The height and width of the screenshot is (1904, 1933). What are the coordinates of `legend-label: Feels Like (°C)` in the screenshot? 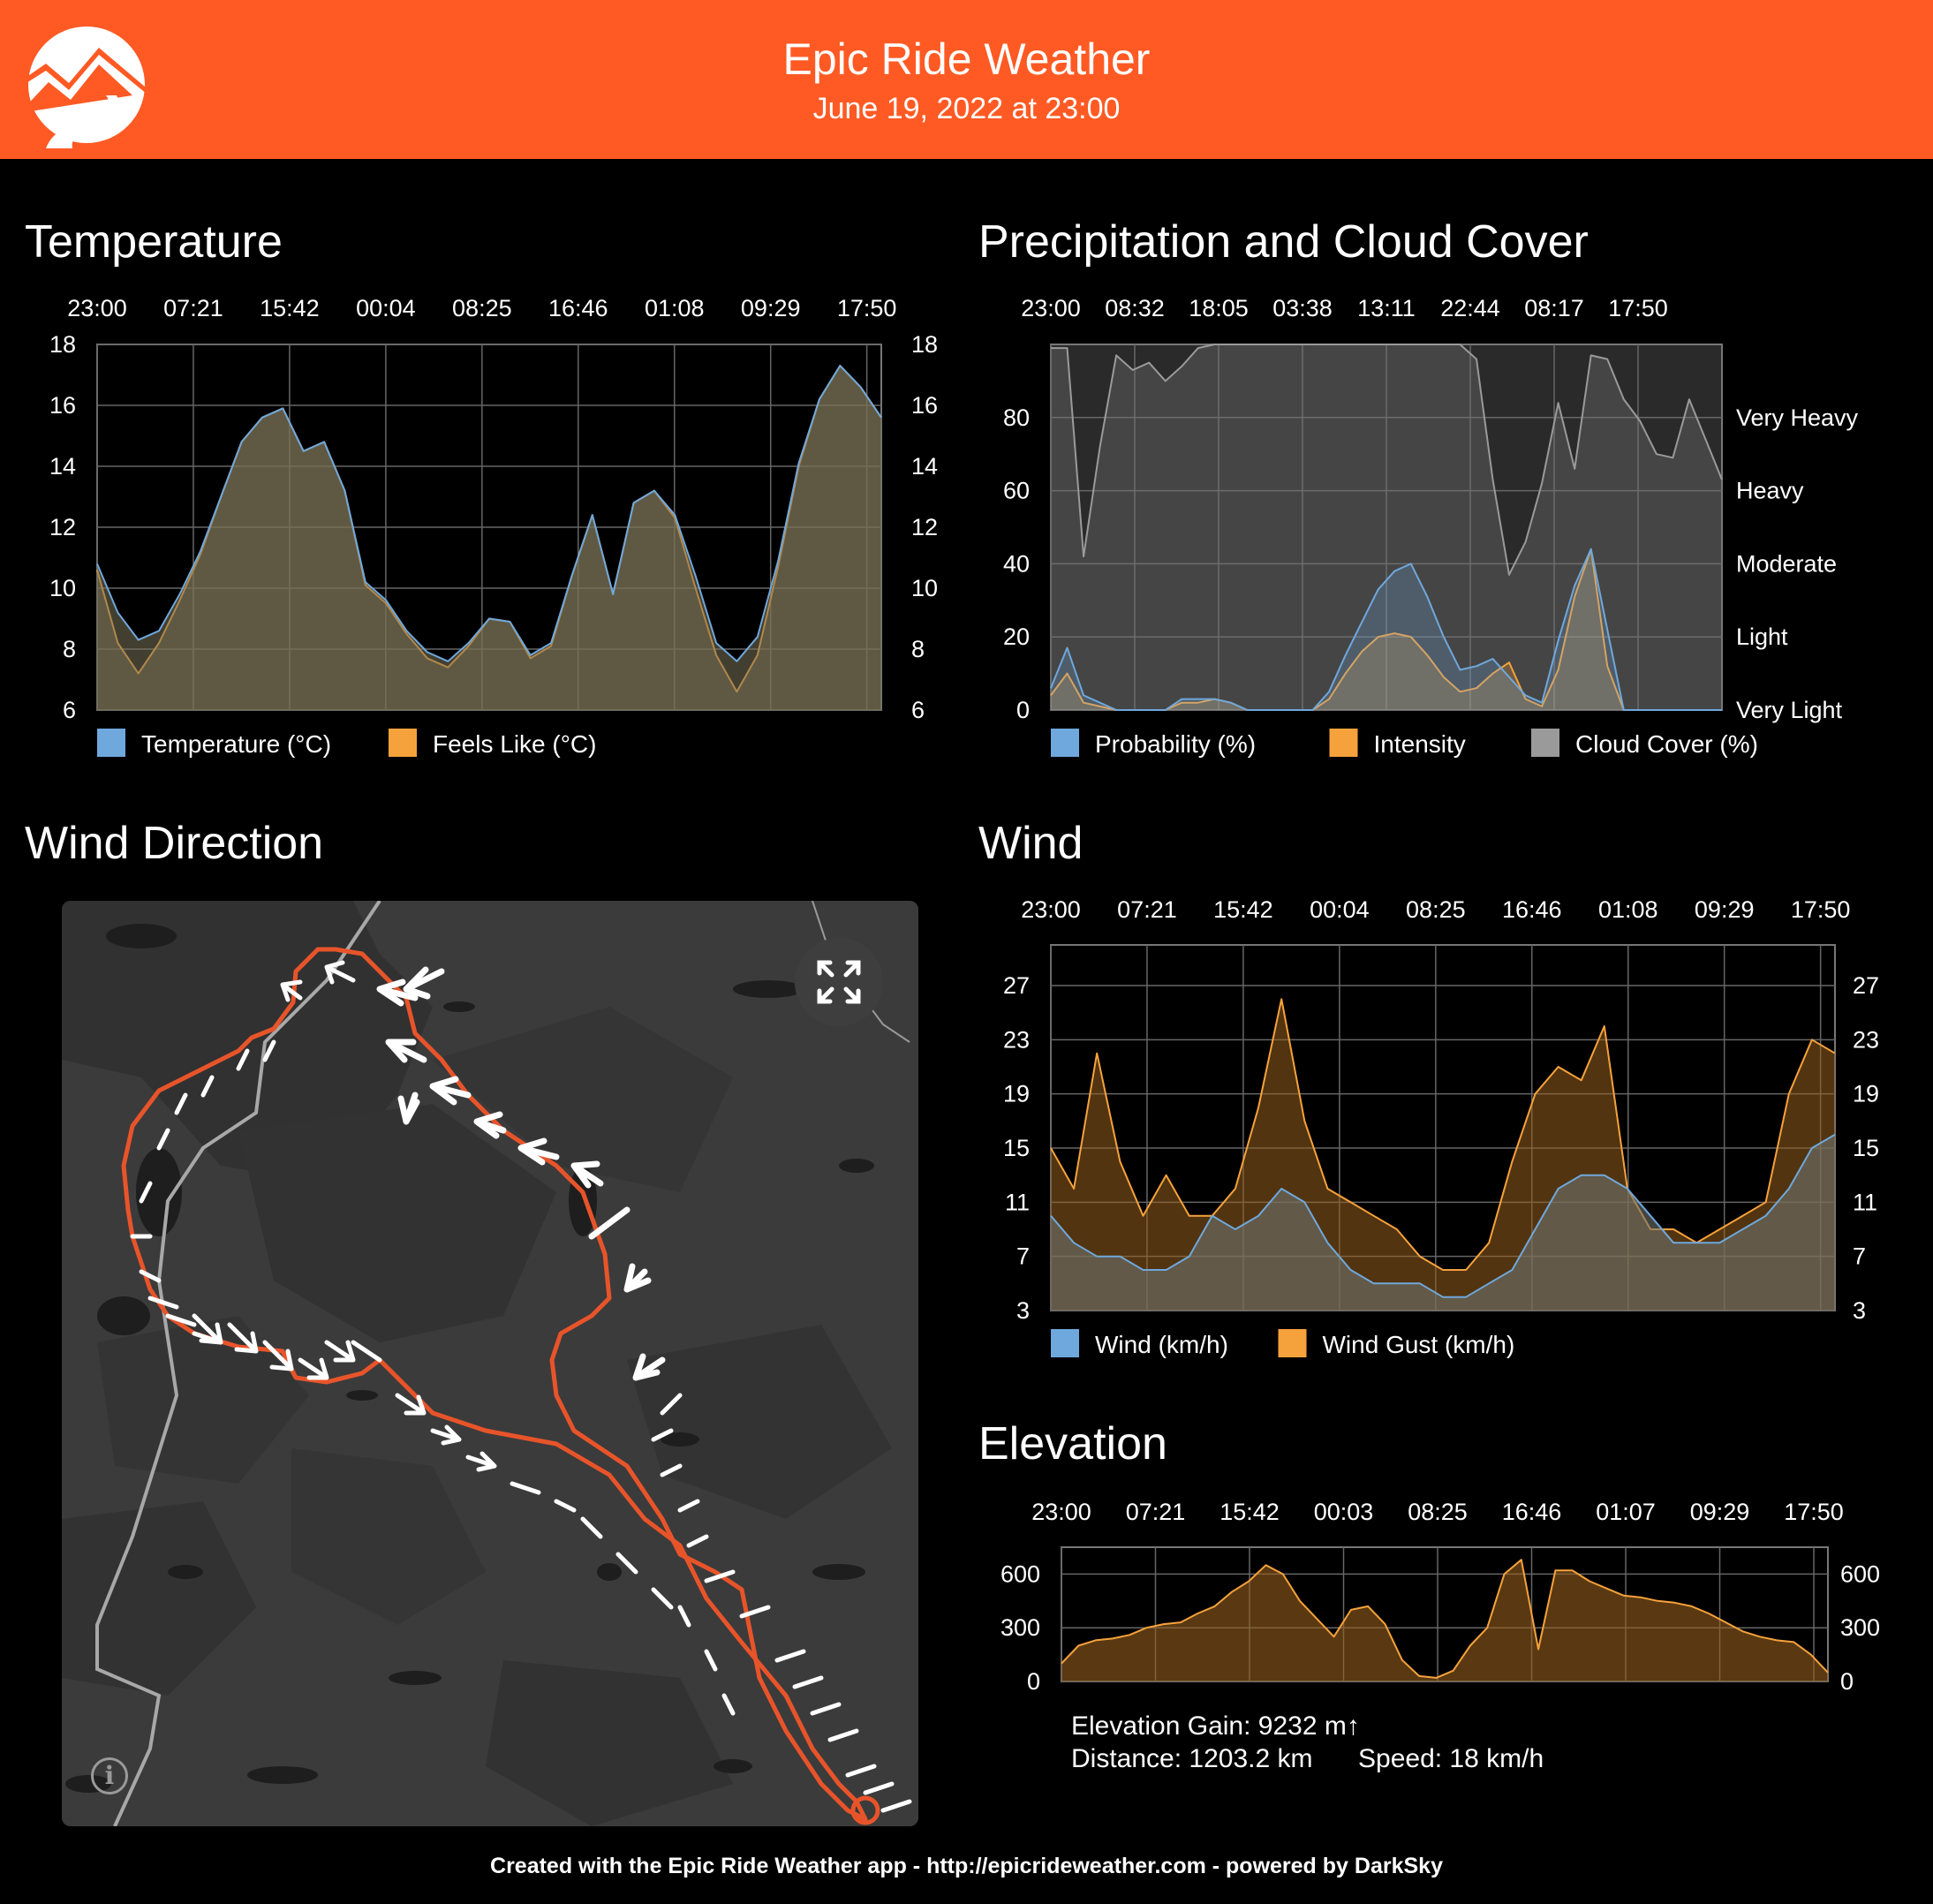 It's located at (514, 744).